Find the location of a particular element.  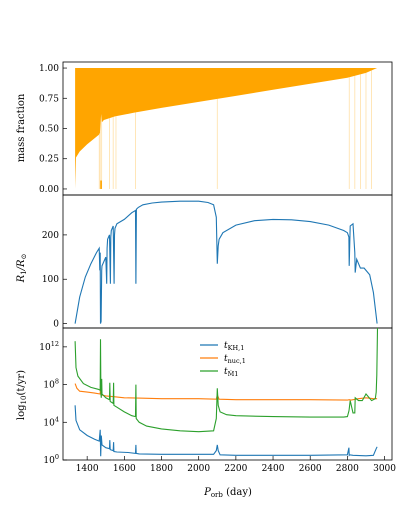

radius-ytick-label: 200 is located at coordinates (50, 236).